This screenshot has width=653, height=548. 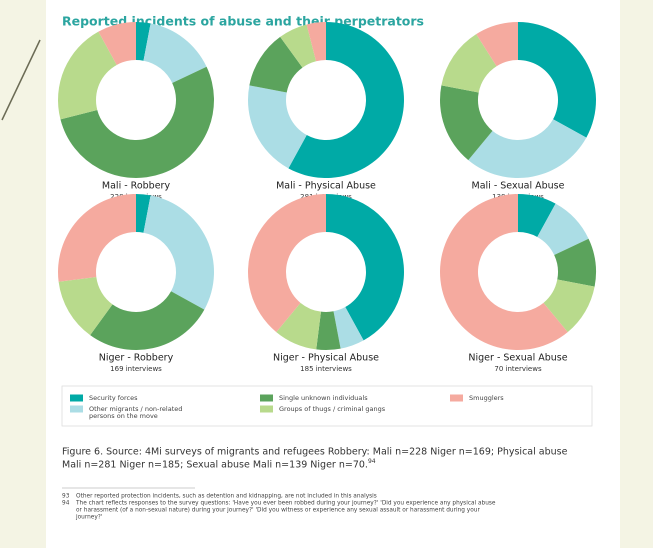 What do you see at coordinates (66, 504) in the screenshot?
I see `footnote-number: 94` at bounding box center [66, 504].